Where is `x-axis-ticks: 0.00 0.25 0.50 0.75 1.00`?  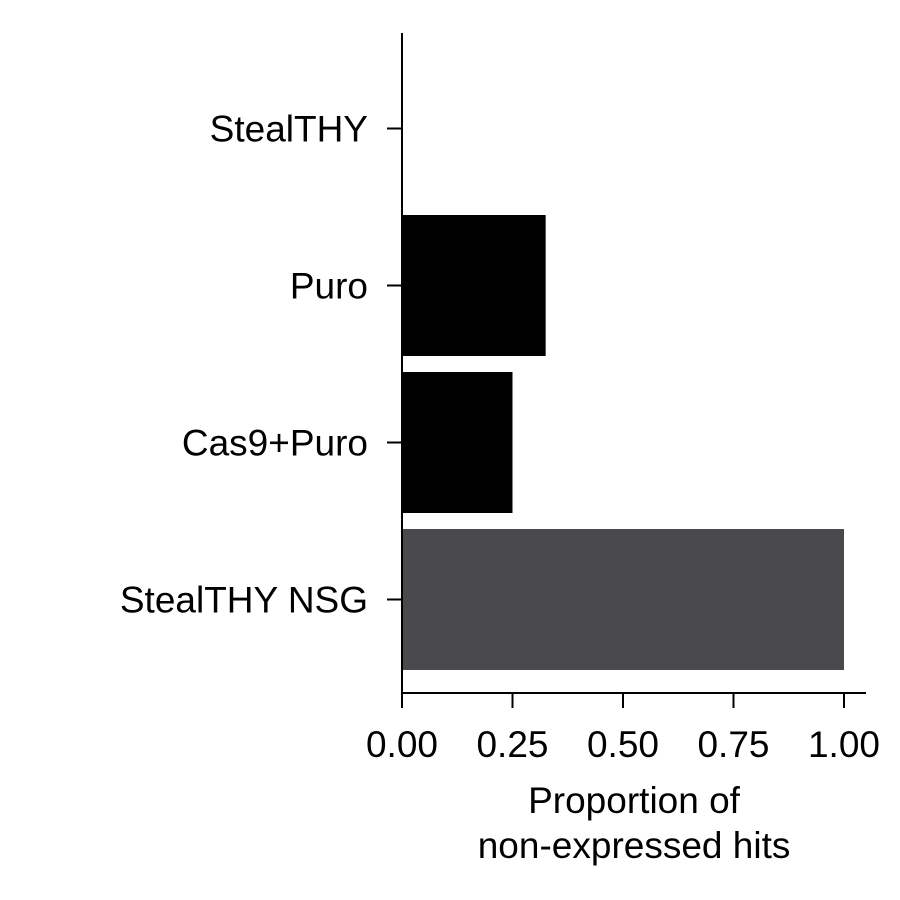 x-axis-ticks: 0.00 0.25 0.50 0.75 1.00 is located at coordinates (623, 729).